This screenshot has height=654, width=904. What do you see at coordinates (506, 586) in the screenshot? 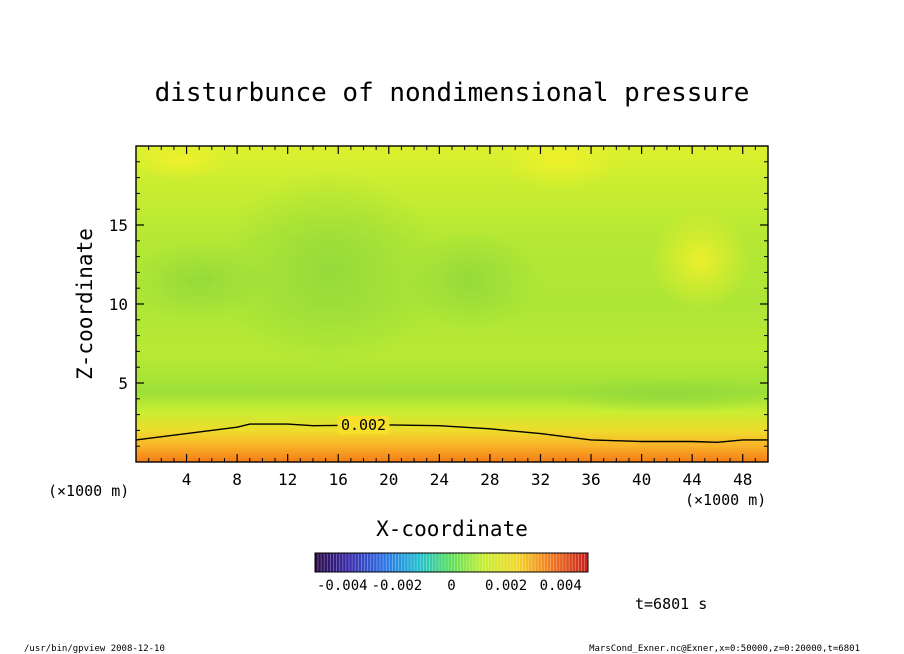
I see `colorbar-tick-label: 0.002` at bounding box center [506, 586].